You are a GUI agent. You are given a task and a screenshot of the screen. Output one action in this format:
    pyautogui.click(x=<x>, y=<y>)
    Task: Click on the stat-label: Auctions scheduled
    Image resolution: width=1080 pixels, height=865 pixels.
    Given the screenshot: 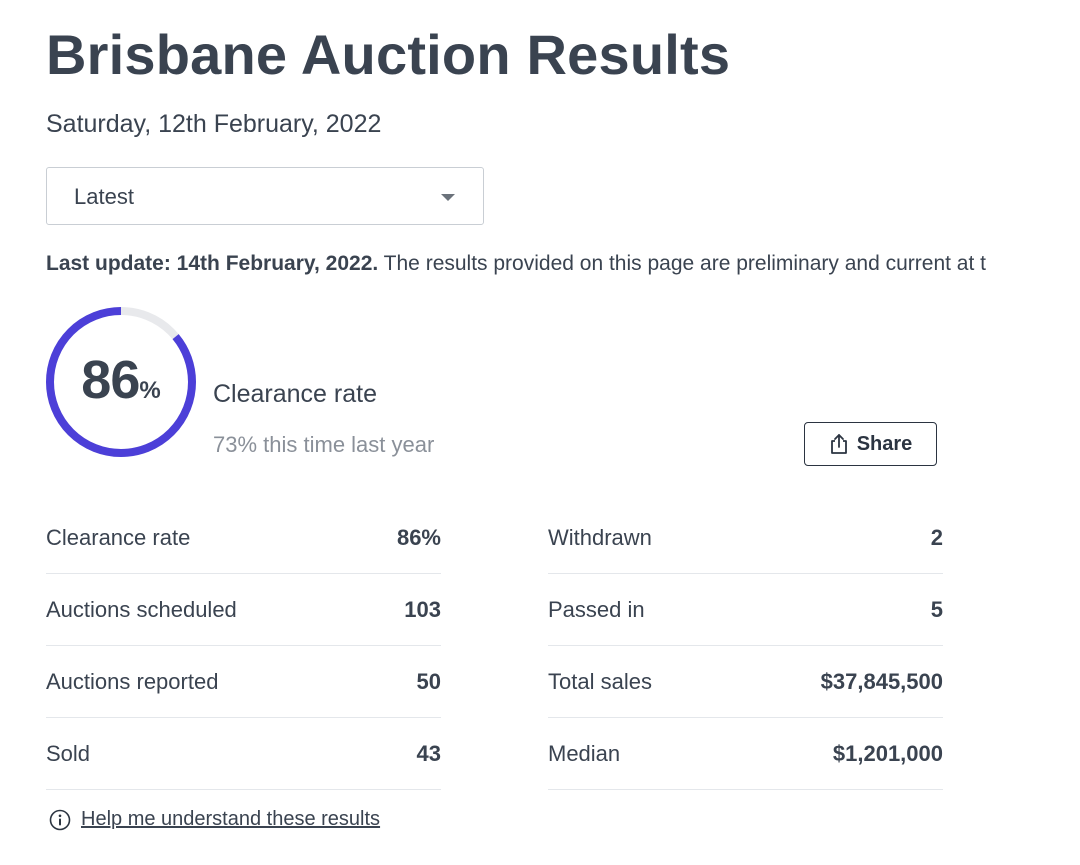 What is the action you would take?
    pyautogui.click(x=141, y=609)
    